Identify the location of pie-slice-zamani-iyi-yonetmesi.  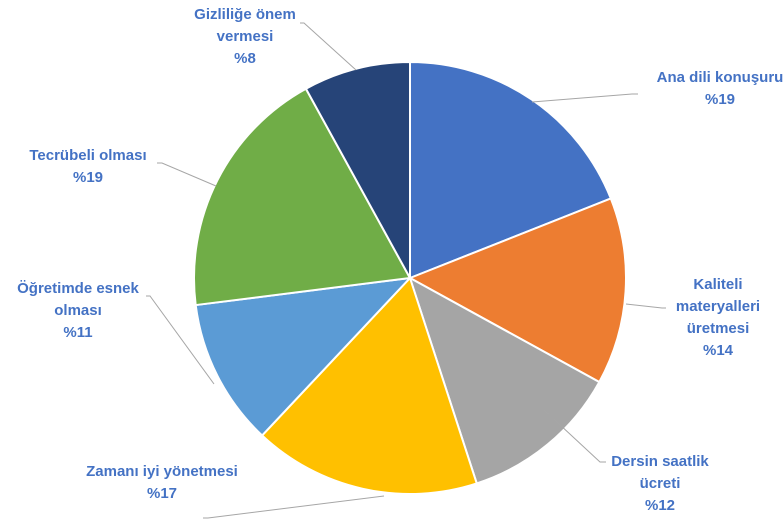
(369, 385).